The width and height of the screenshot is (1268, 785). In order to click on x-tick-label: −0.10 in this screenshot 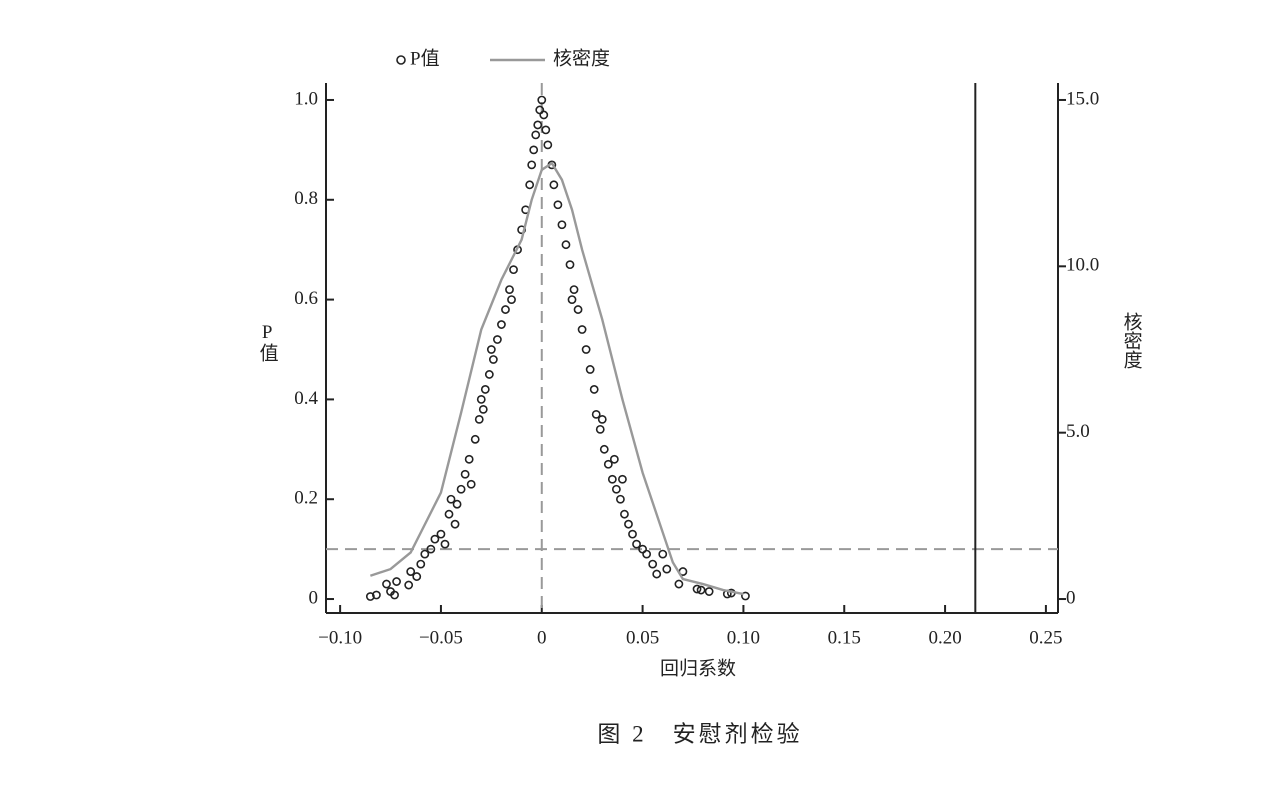, I will do `click(340, 637)`.